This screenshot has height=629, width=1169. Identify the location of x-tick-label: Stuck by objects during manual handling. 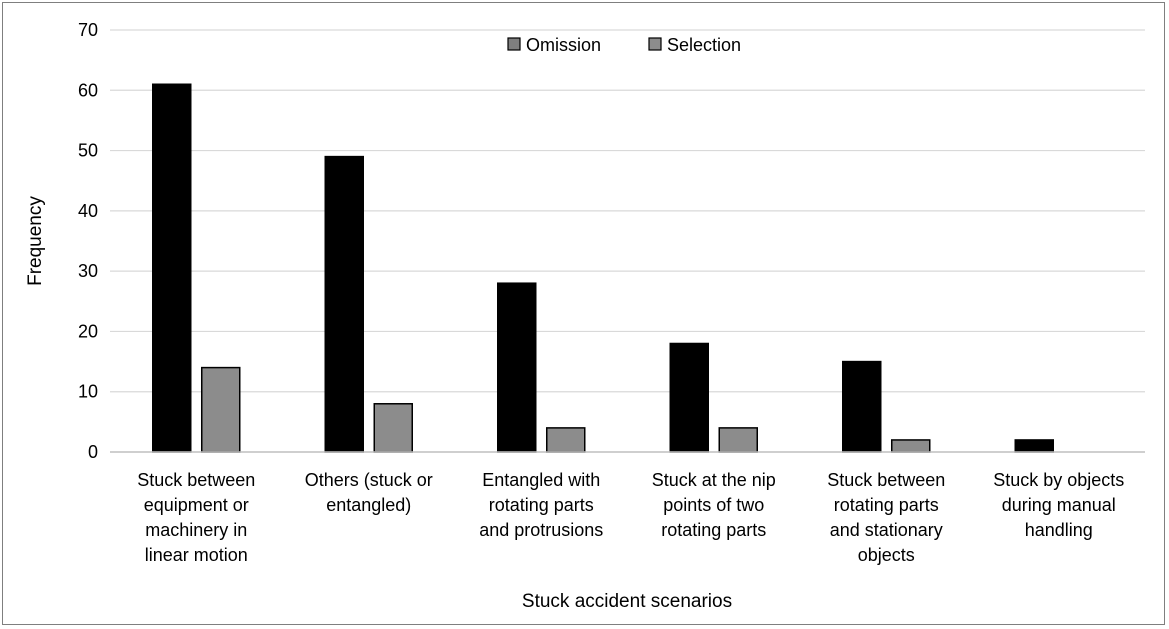
(1058, 505).